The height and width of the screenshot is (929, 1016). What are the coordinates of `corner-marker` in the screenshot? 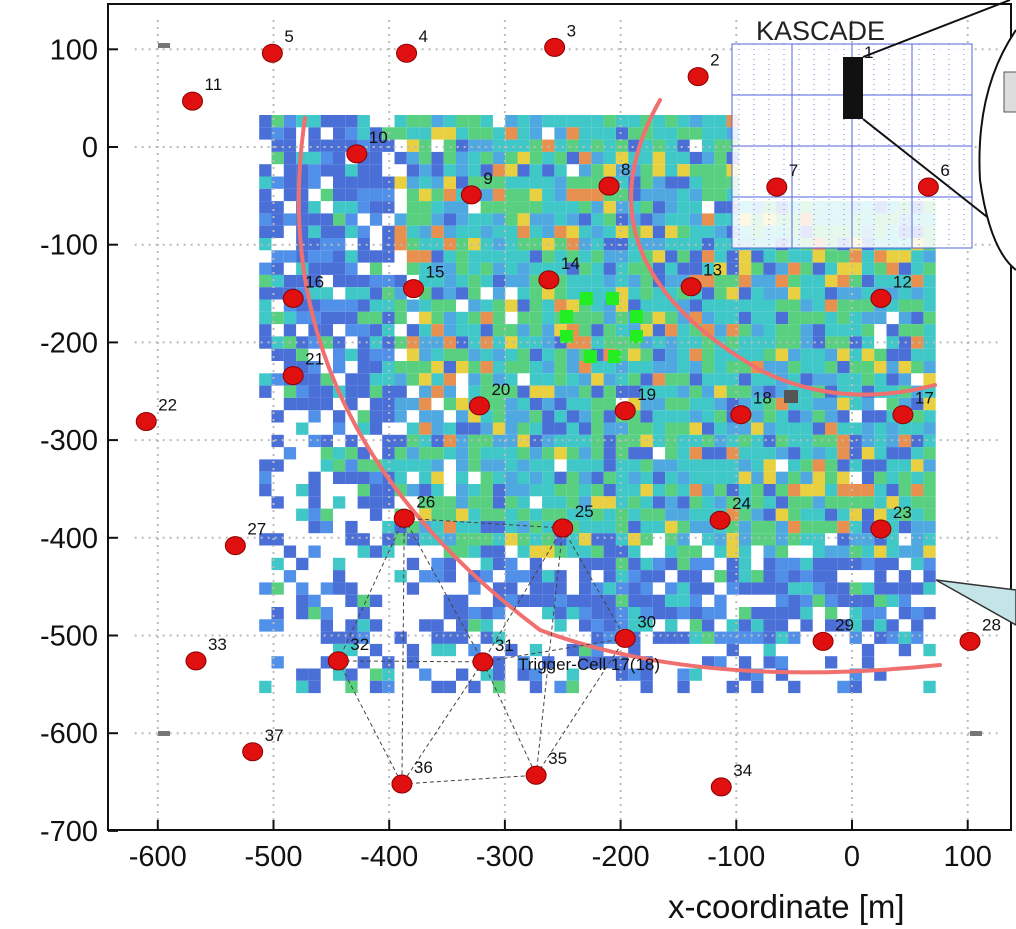 It's located at (976, 733).